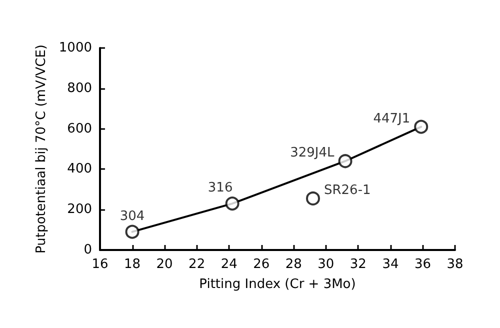 The height and width of the screenshot is (328, 500). I want to click on x-tick-label: 18, so click(132, 264).